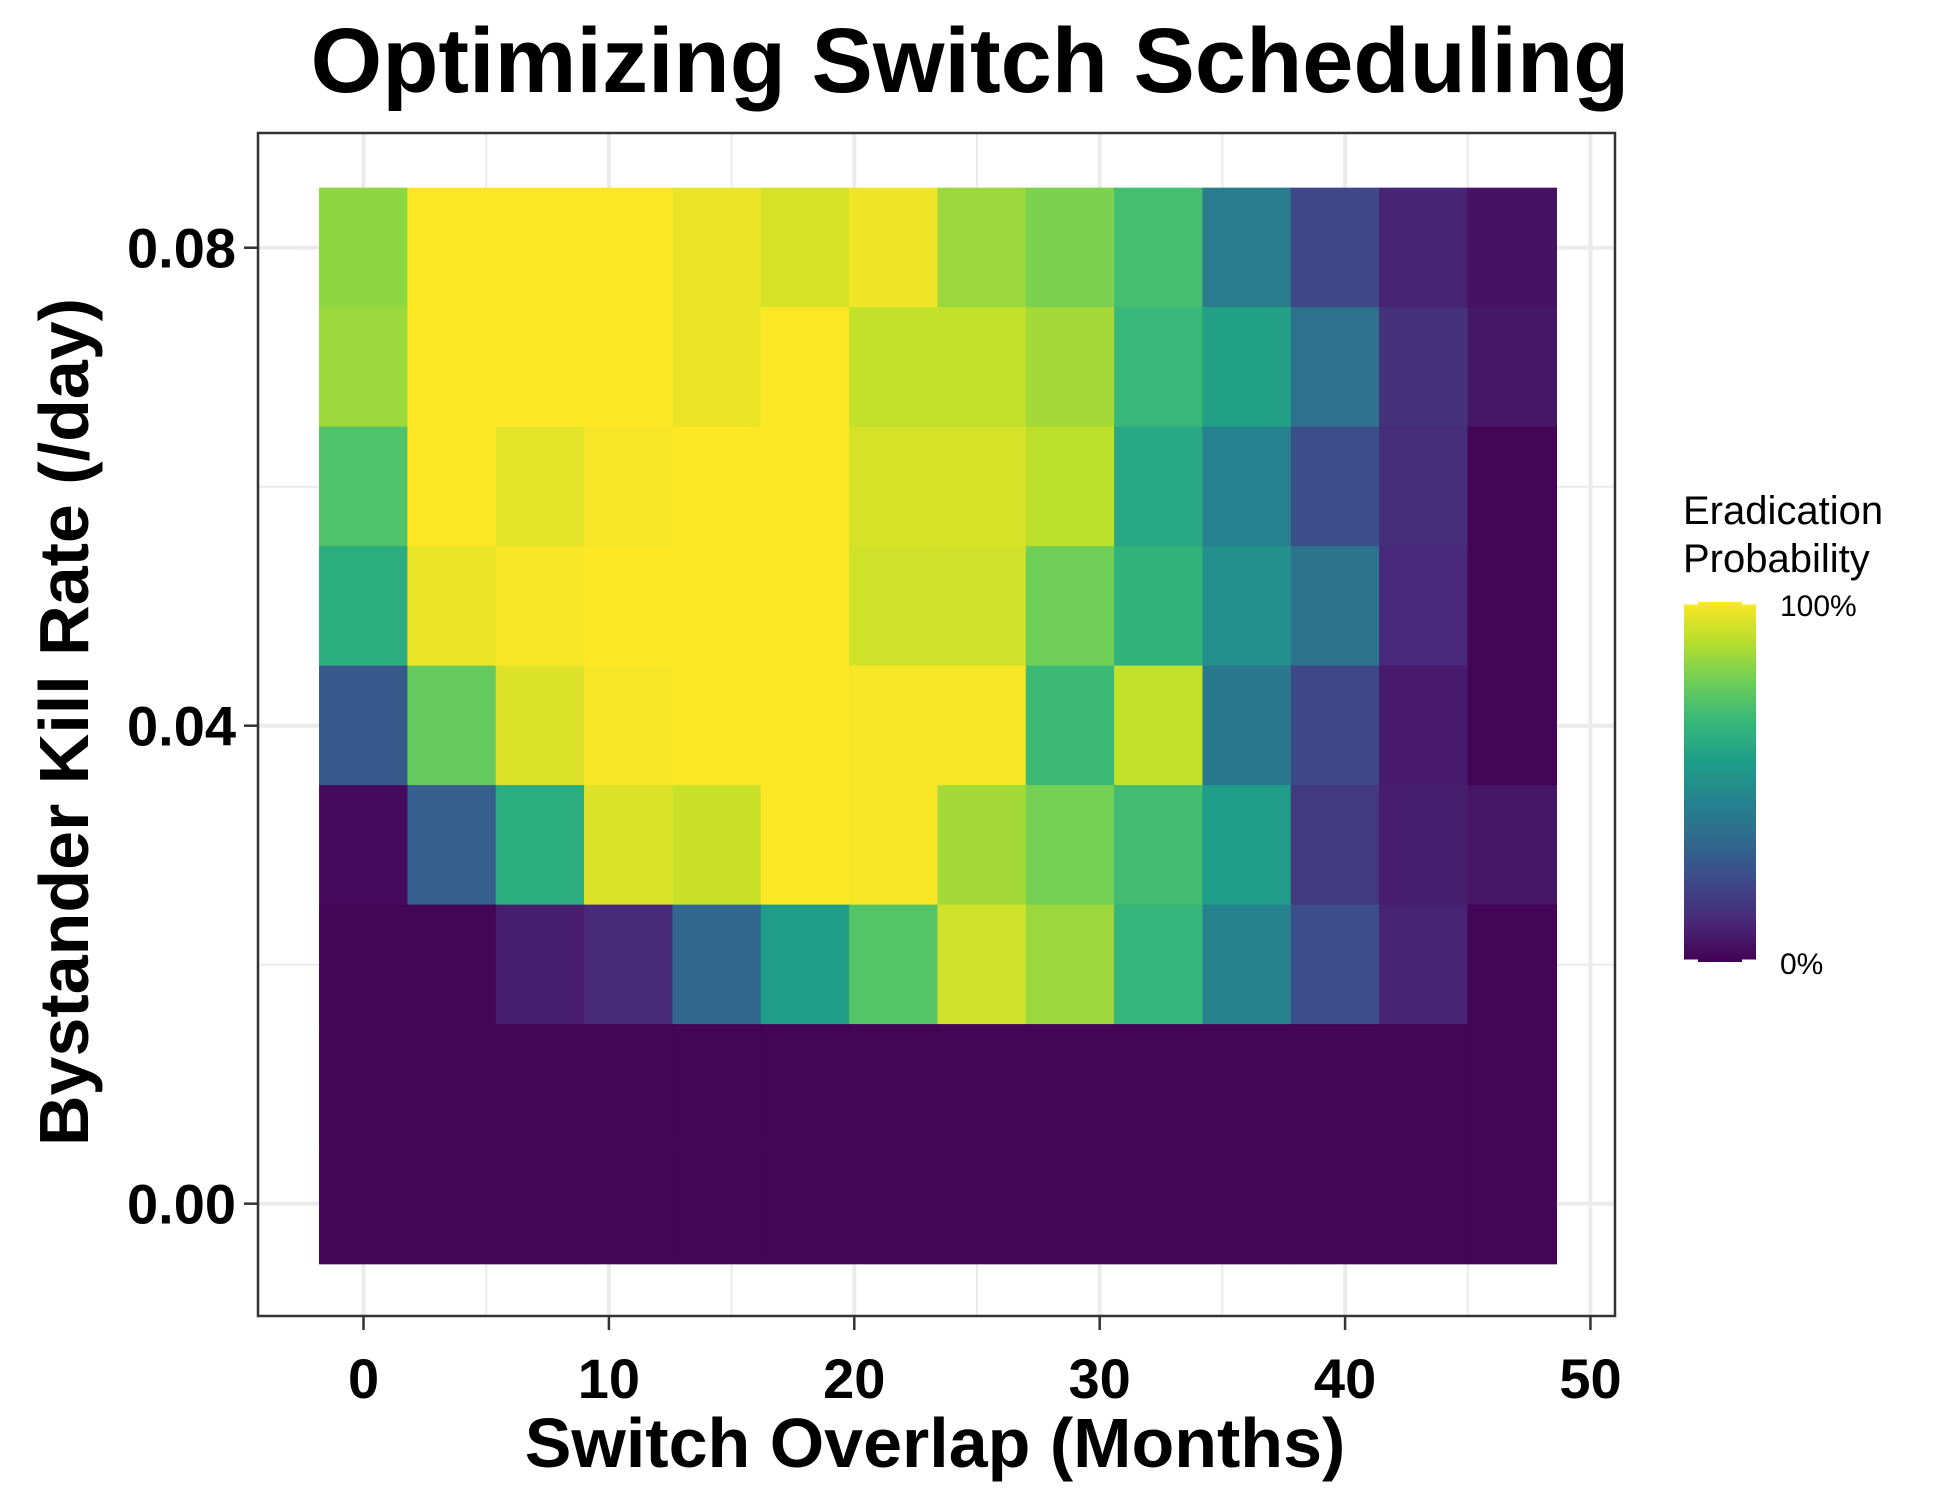 This screenshot has height=1500, width=1950. I want to click on x-axis-title: Switch Overlap (Months), so click(935, 1443).